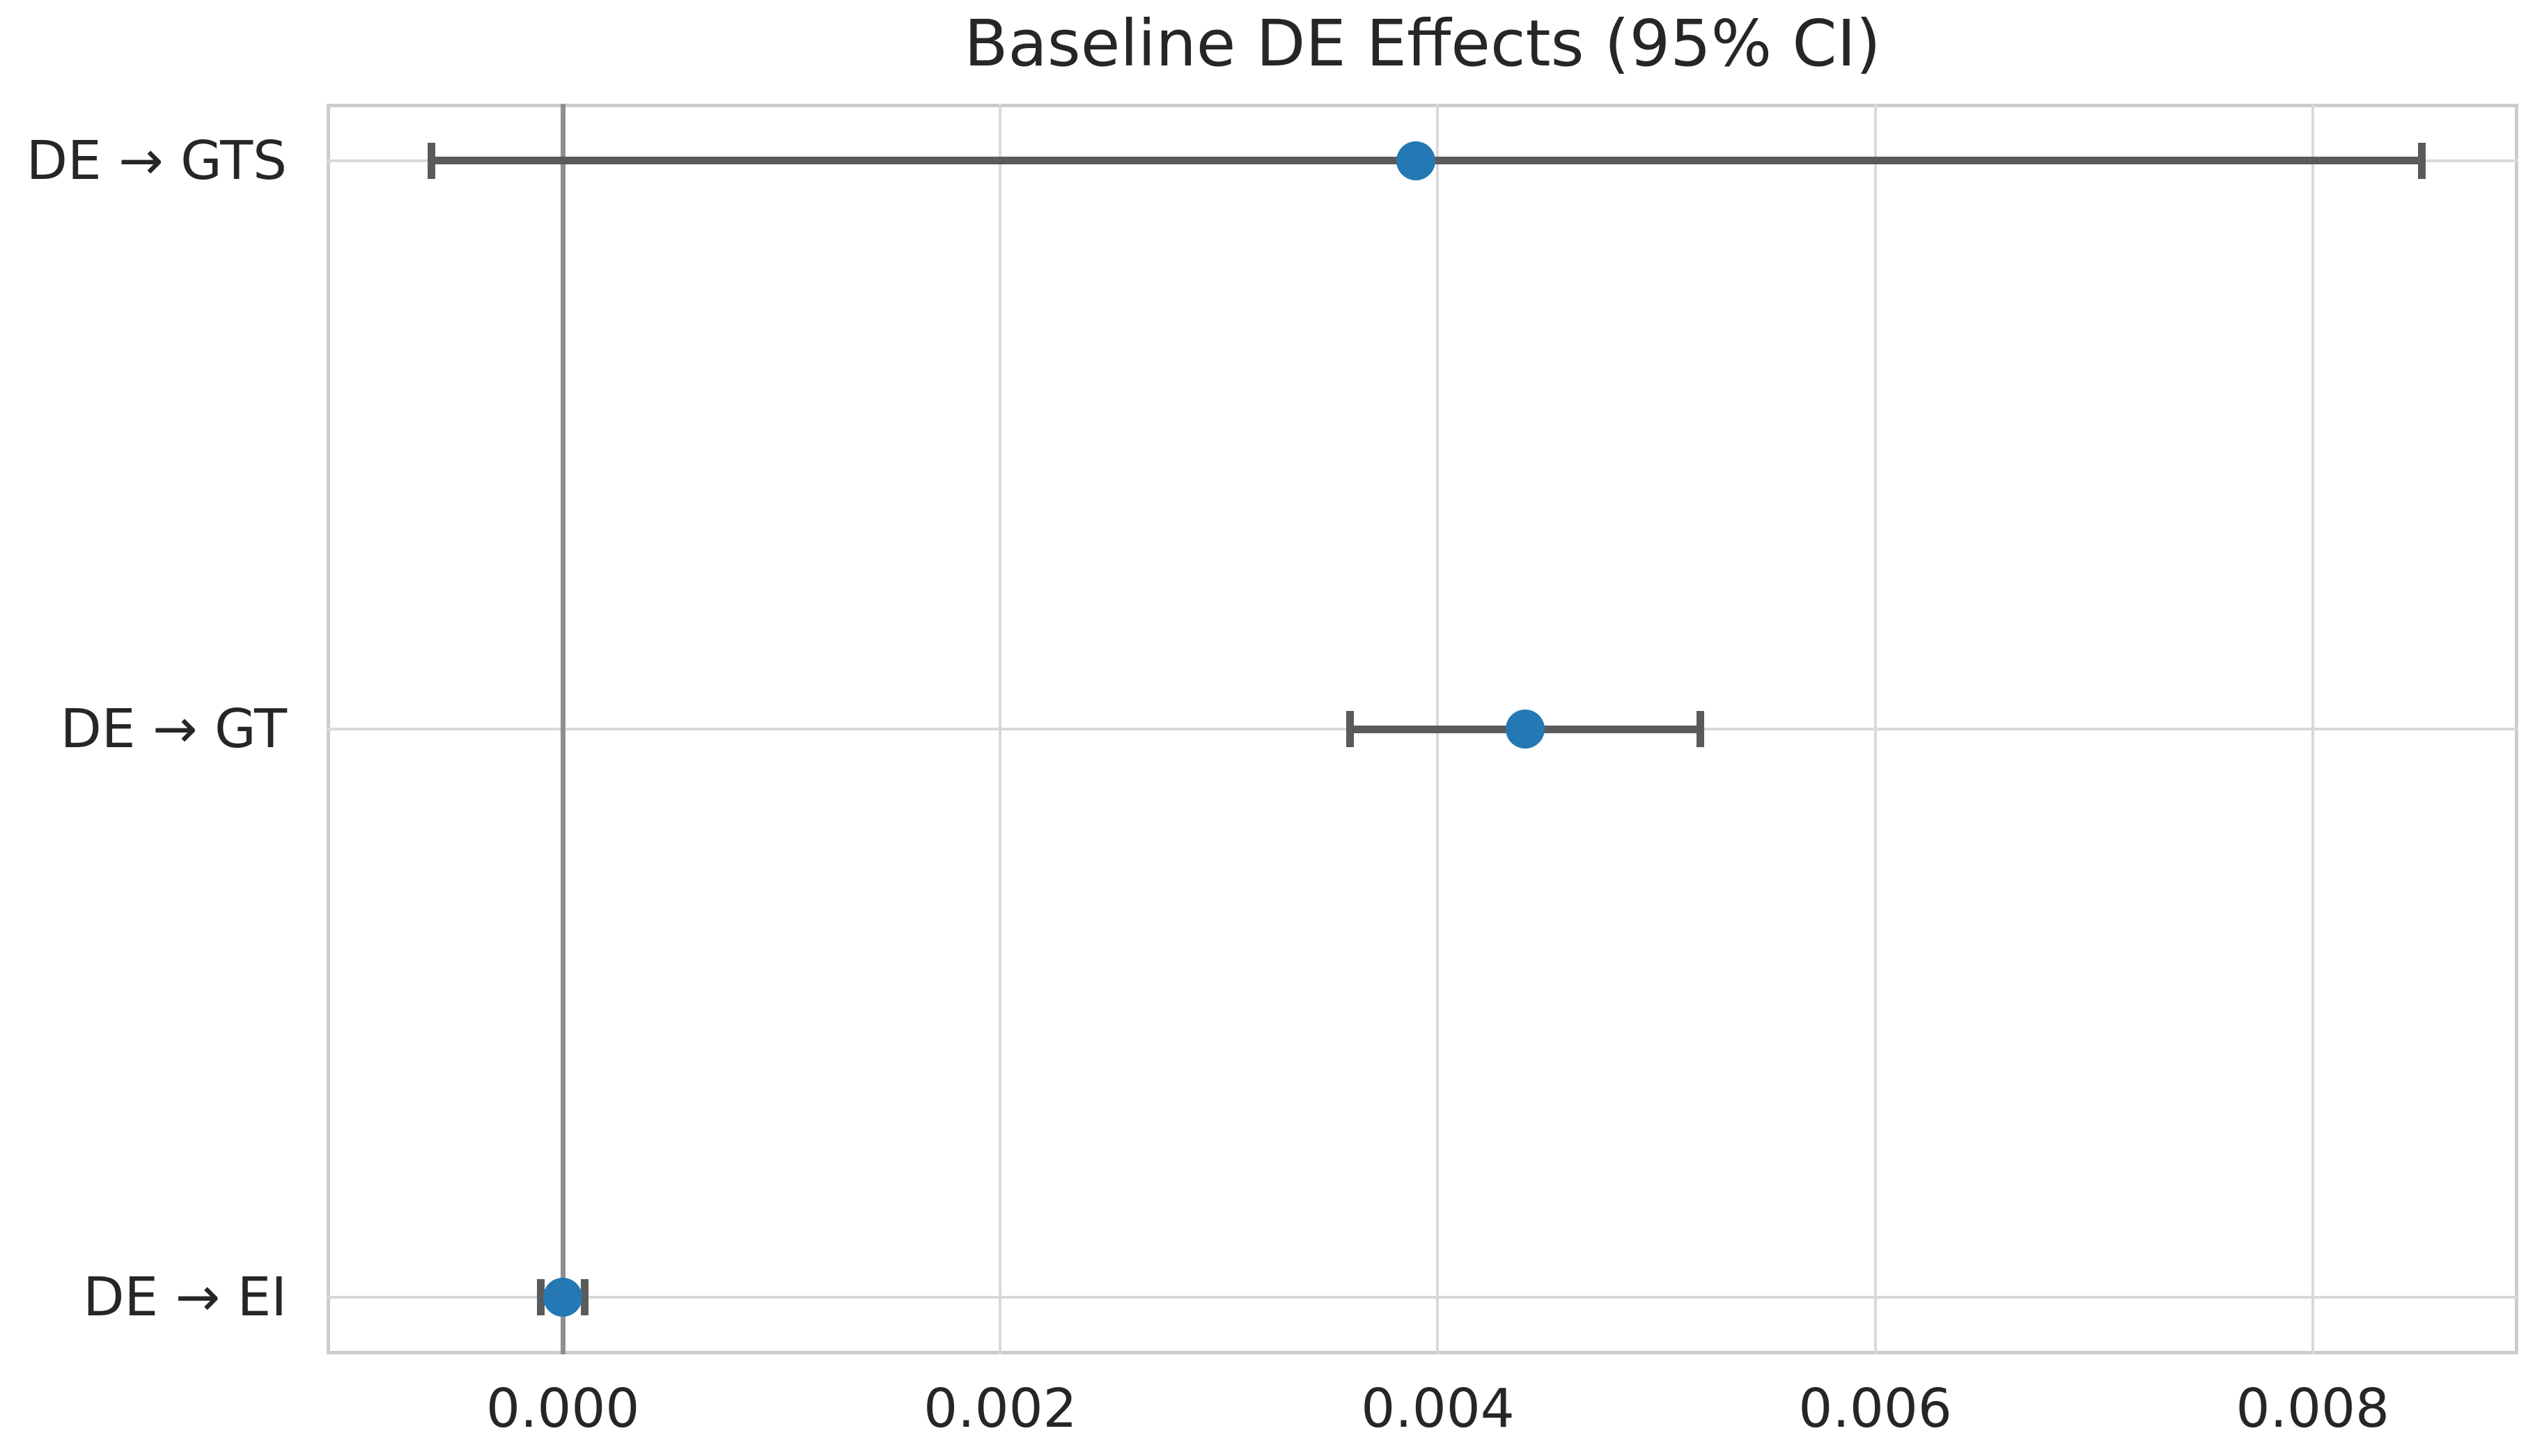  What do you see at coordinates (1875, 1409) in the screenshot?
I see `x-tick-label: 0.006` at bounding box center [1875, 1409].